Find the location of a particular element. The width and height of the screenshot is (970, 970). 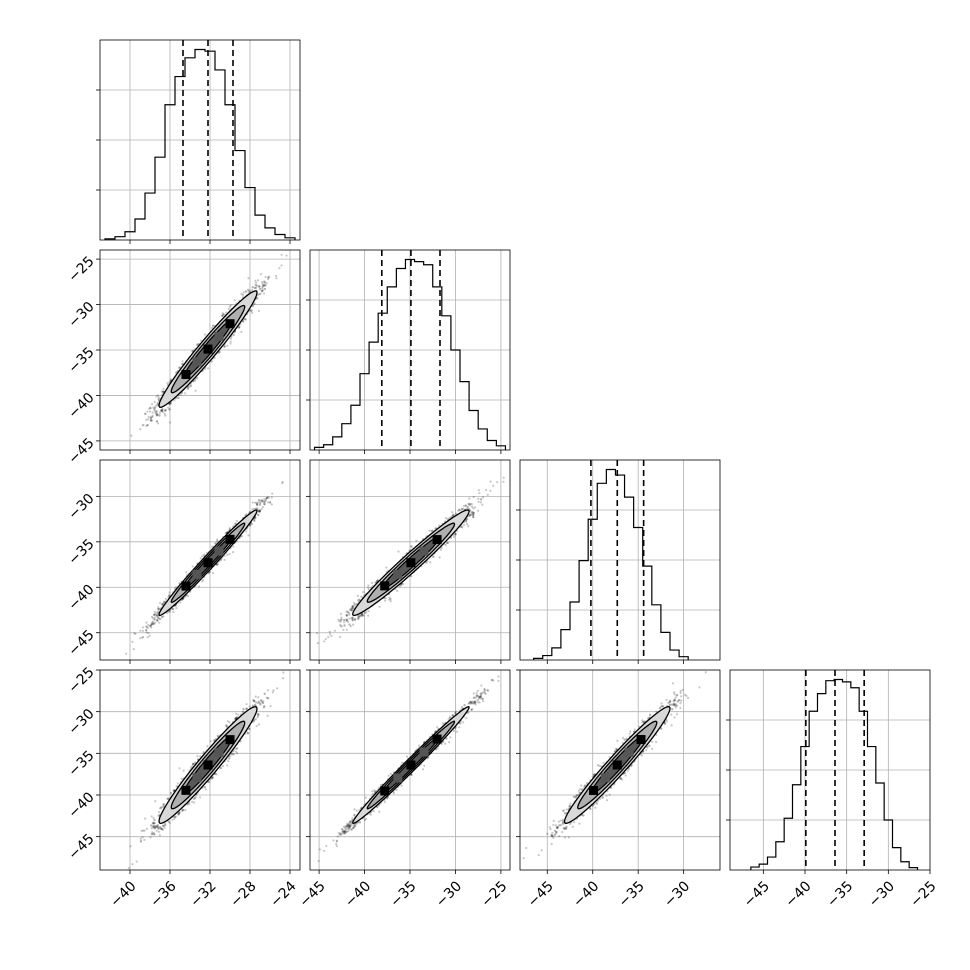

y-tick-label: −25 is located at coordinates (81, 680).